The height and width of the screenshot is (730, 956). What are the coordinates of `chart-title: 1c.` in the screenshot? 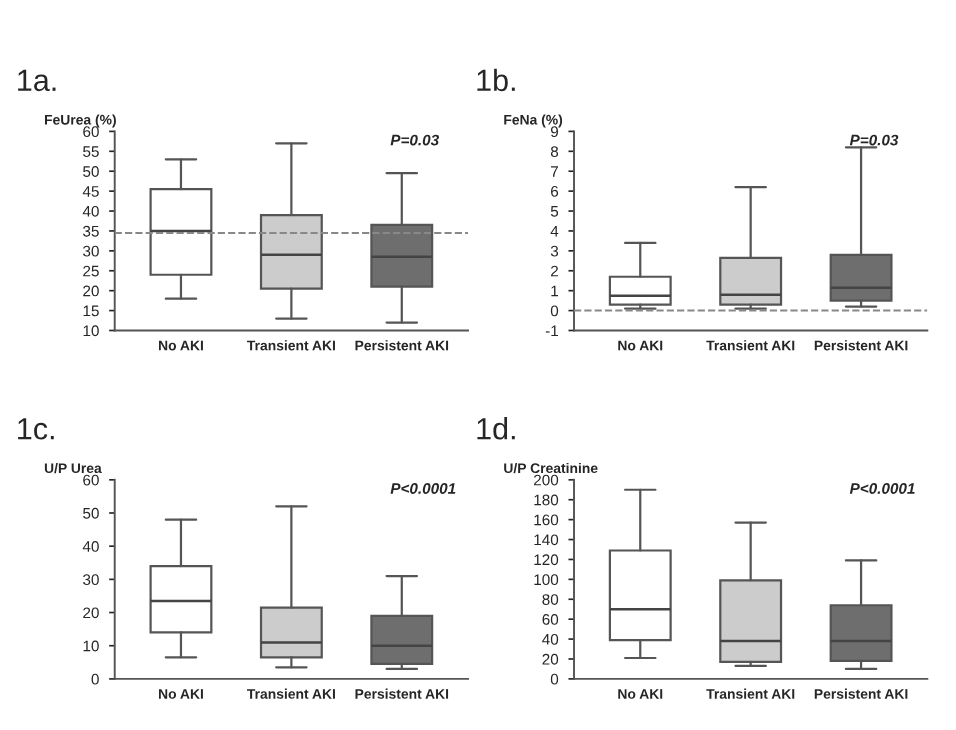 It's located at (36, 429).